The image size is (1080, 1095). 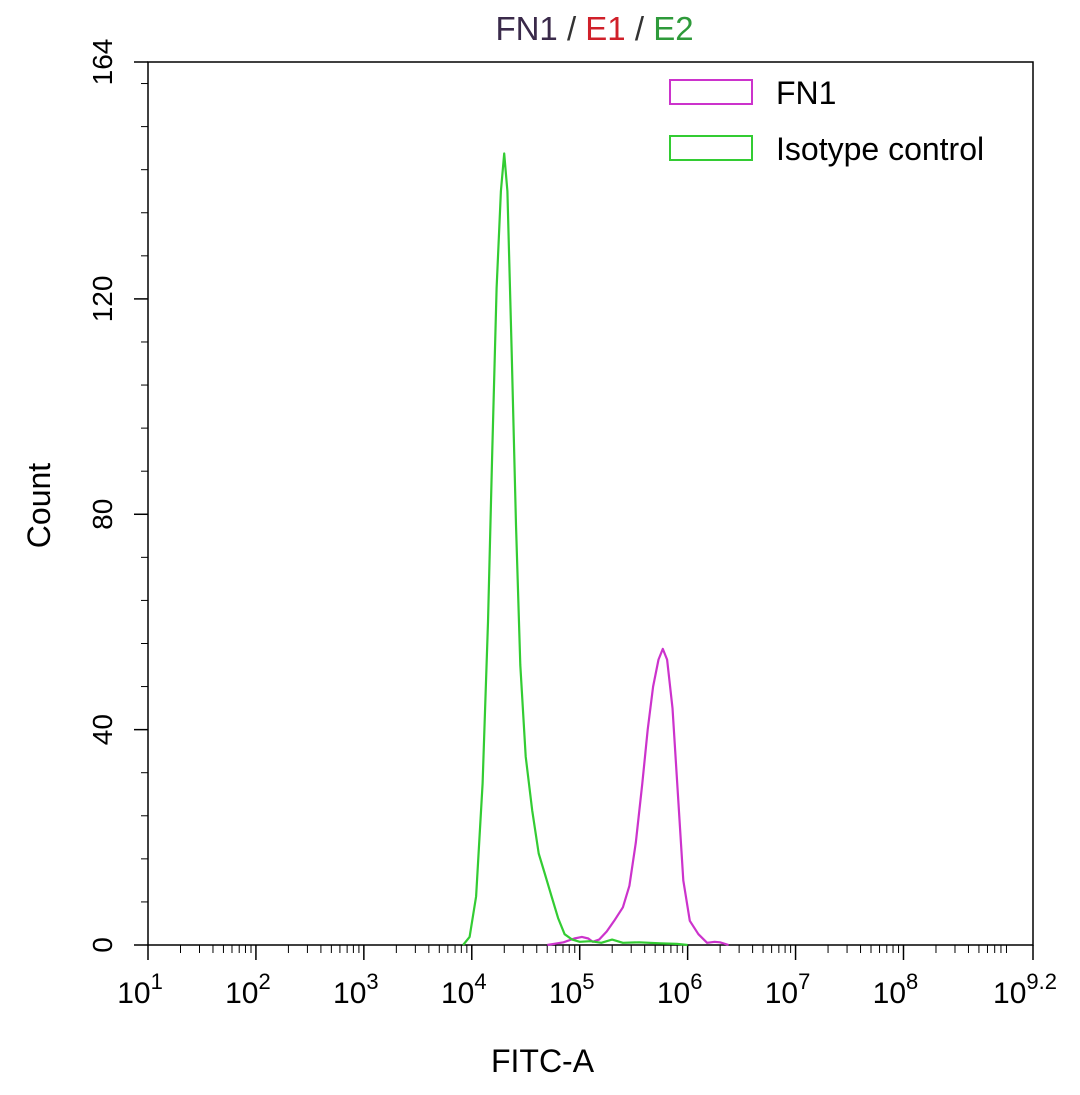 What do you see at coordinates (588, 981) in the screenshot?
I see `x-tick-exponent-4: 5` at bounding box center [588, 981].